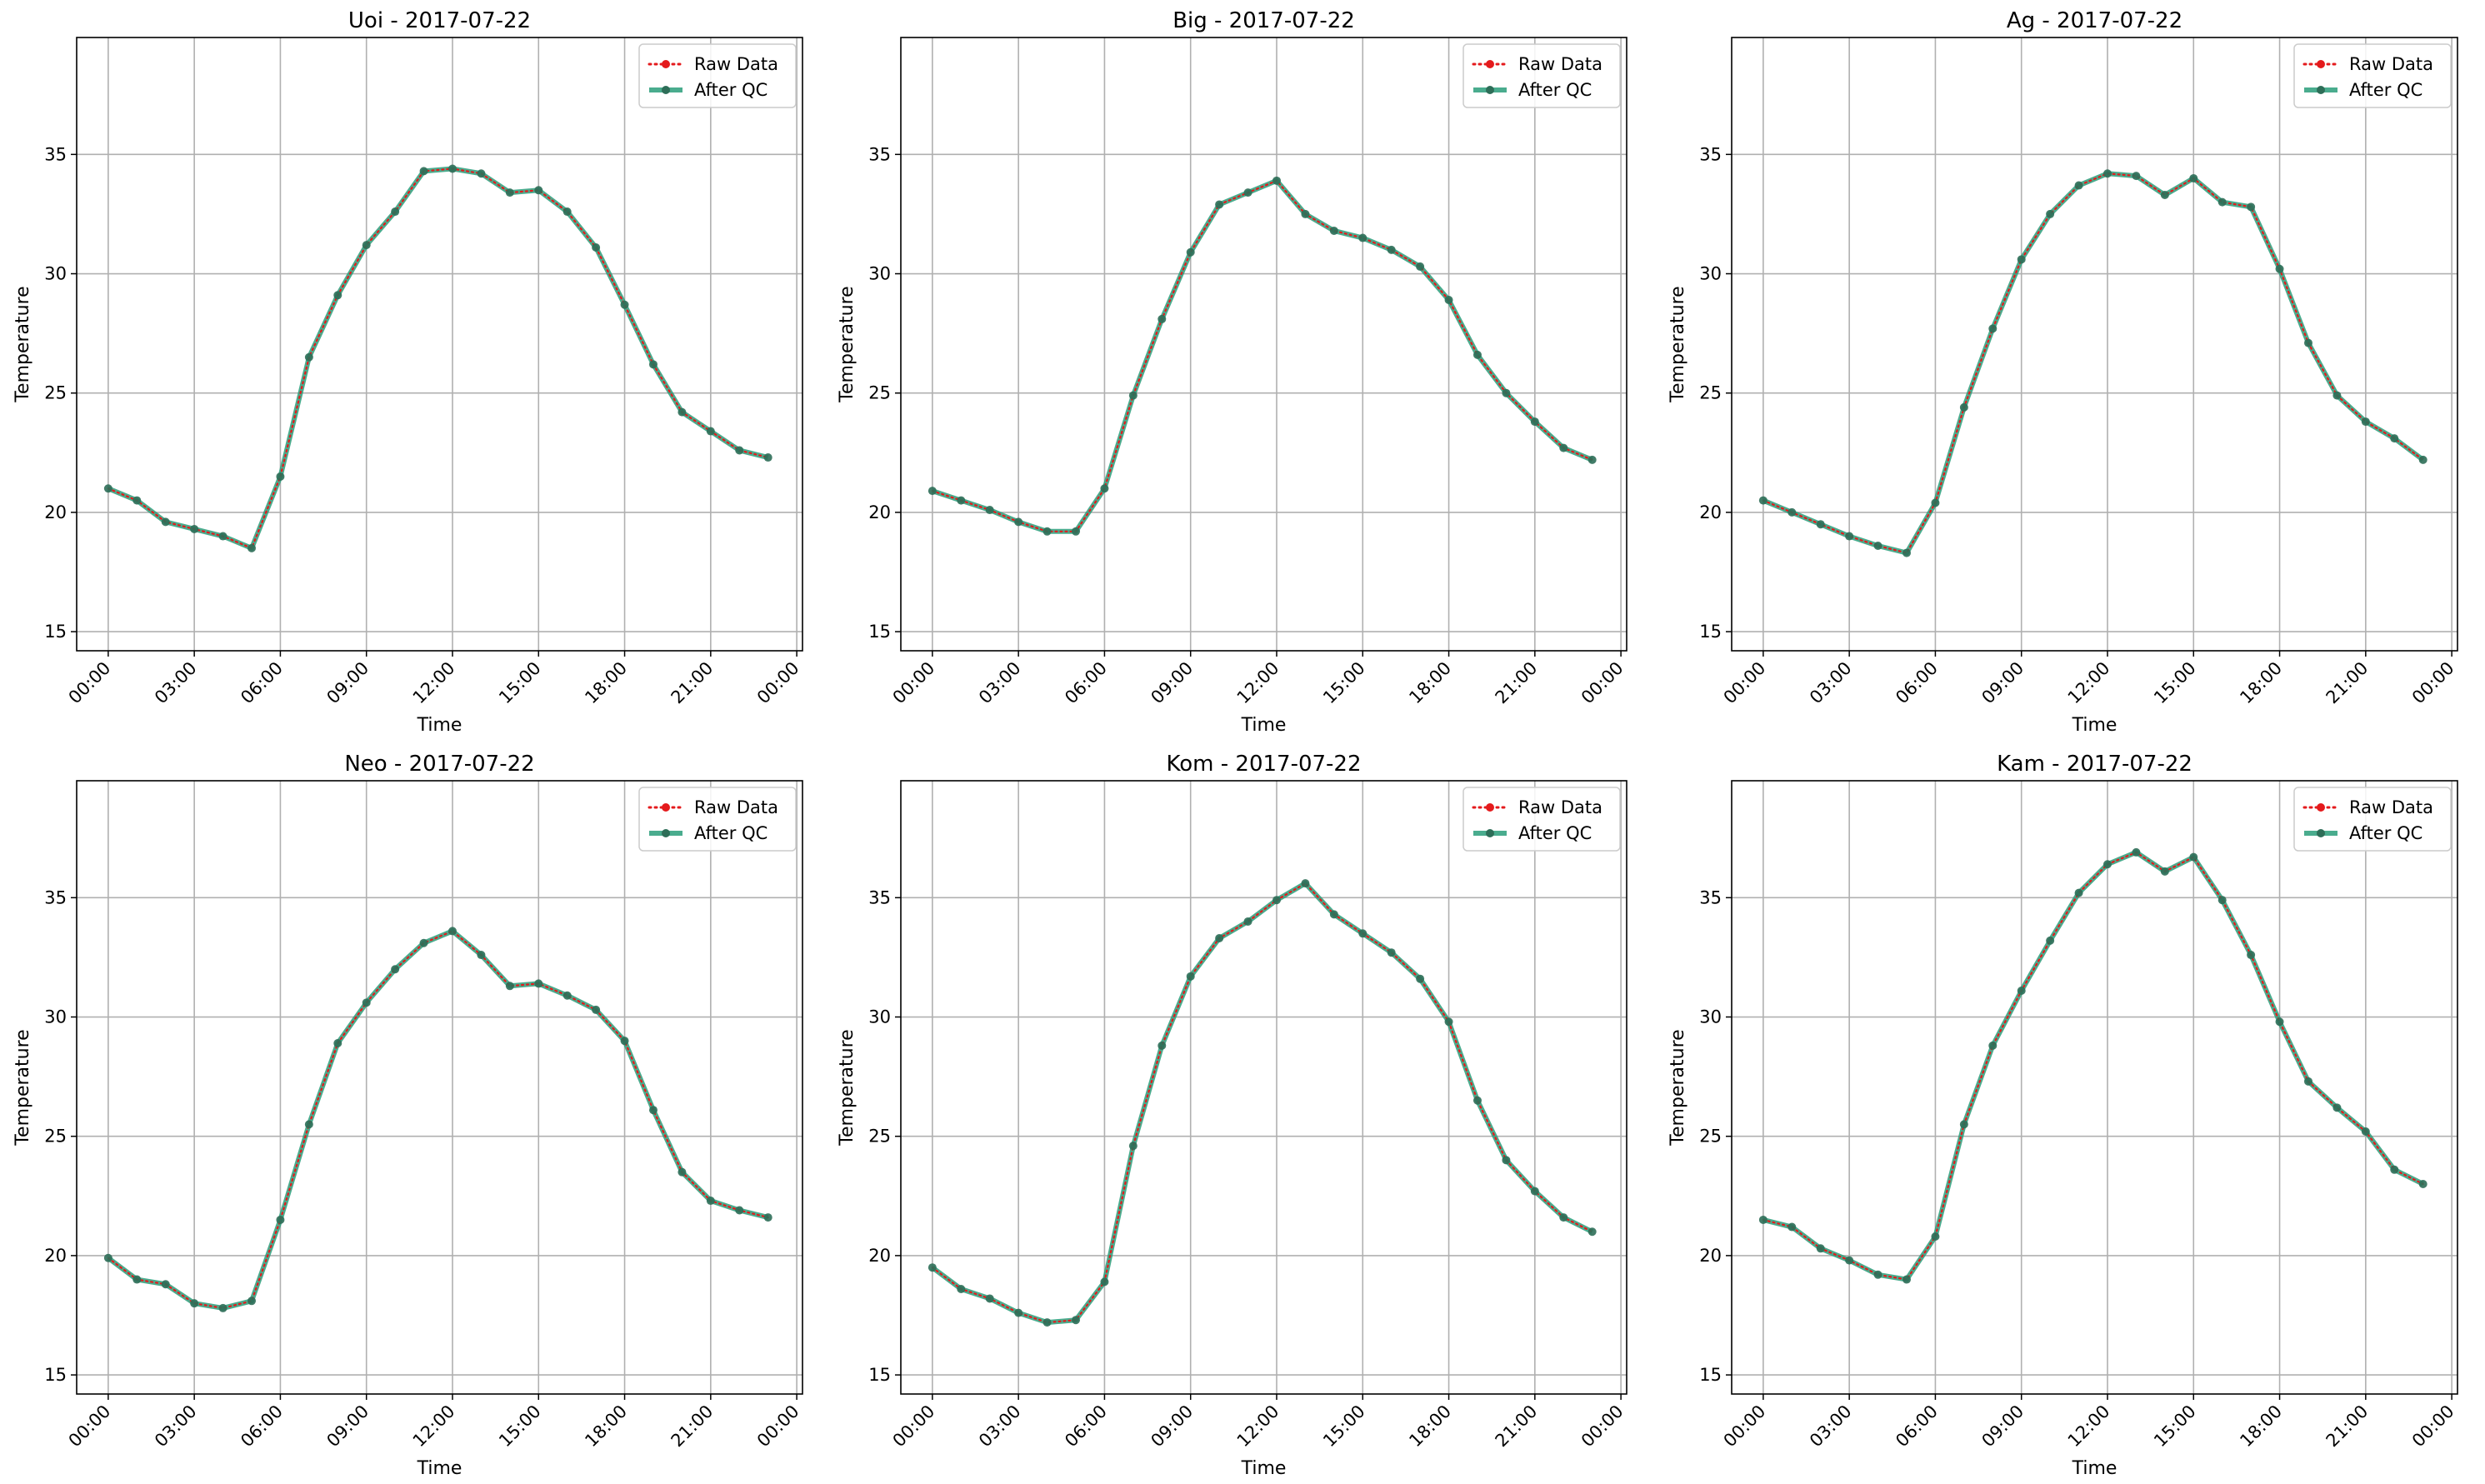 The image size is (2485, 1484). What do you see at coordinates (439, 20) in the screenshot?
I see `chart-title: Uoi - 2017-07-22` at bounding box center [439, 20].